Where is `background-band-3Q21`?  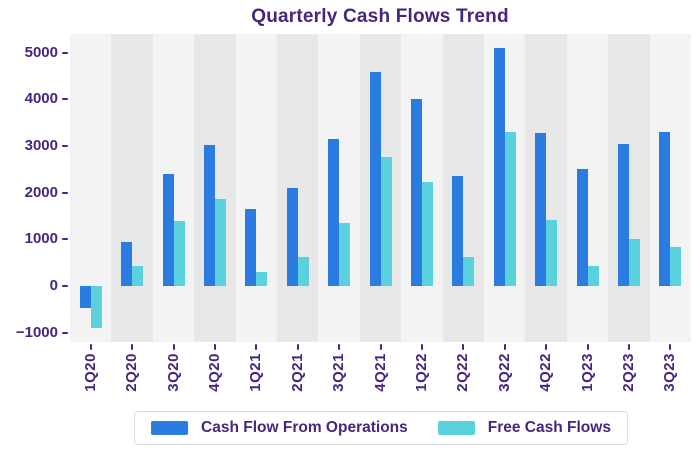
background-band-3Q21 is located at coordinates (339, 188).